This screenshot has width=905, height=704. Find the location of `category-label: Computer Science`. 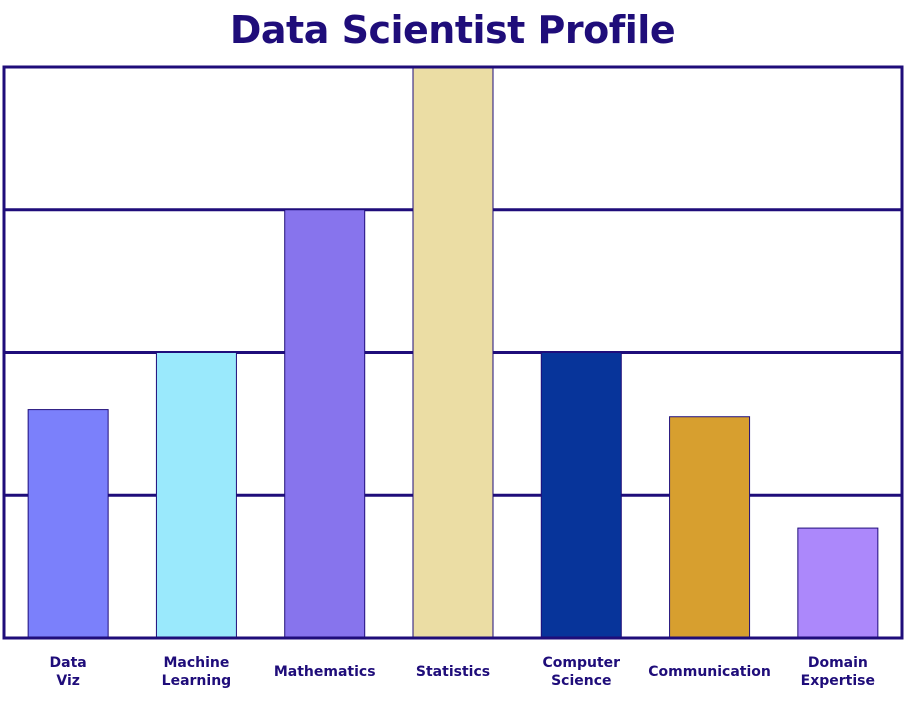

category-label: Computer Science is located at coordinates (582, 672).